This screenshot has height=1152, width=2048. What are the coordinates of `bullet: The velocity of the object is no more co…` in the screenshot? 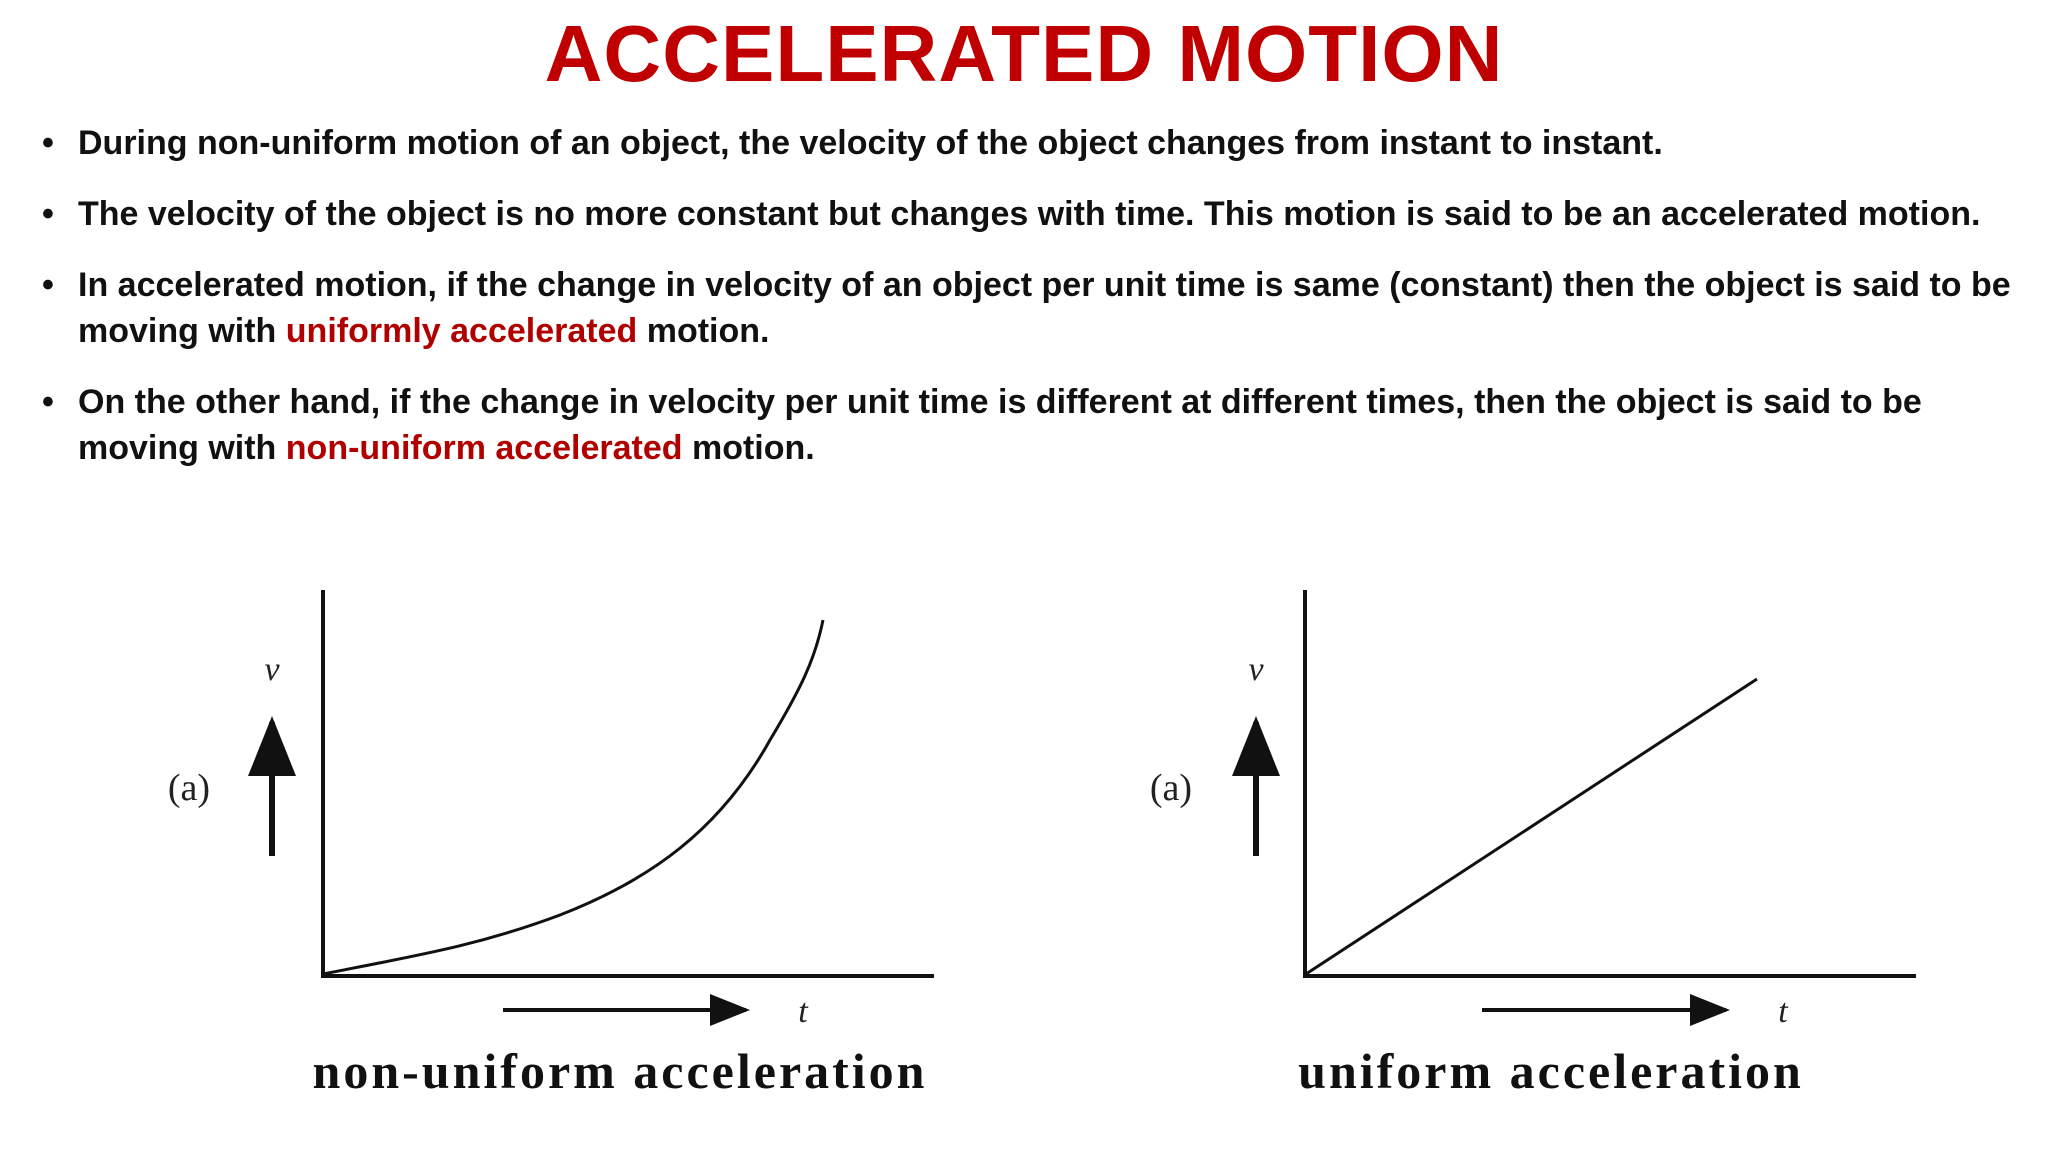 It's located at (1029, 214).